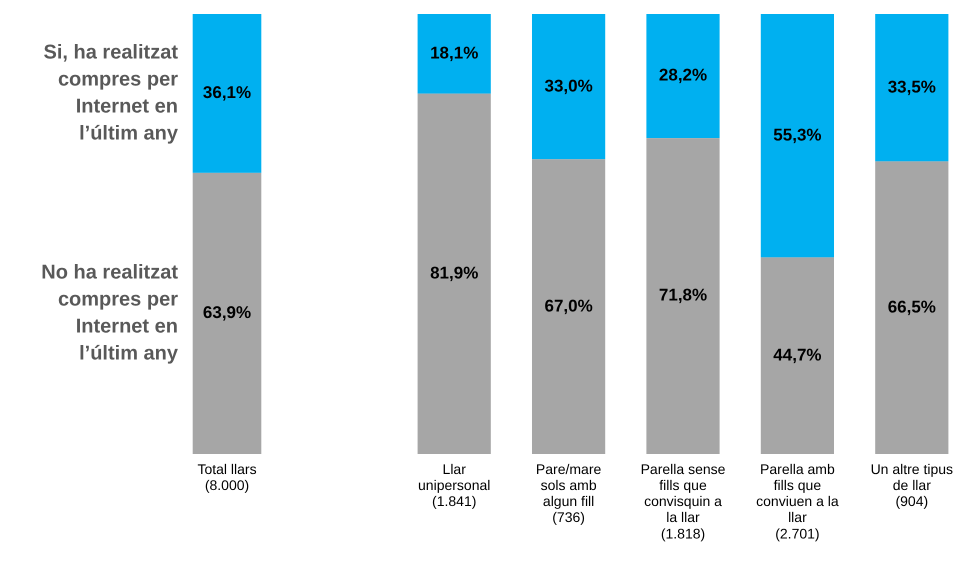  I want to click on data-label: 63,9%, so click(227, 312).